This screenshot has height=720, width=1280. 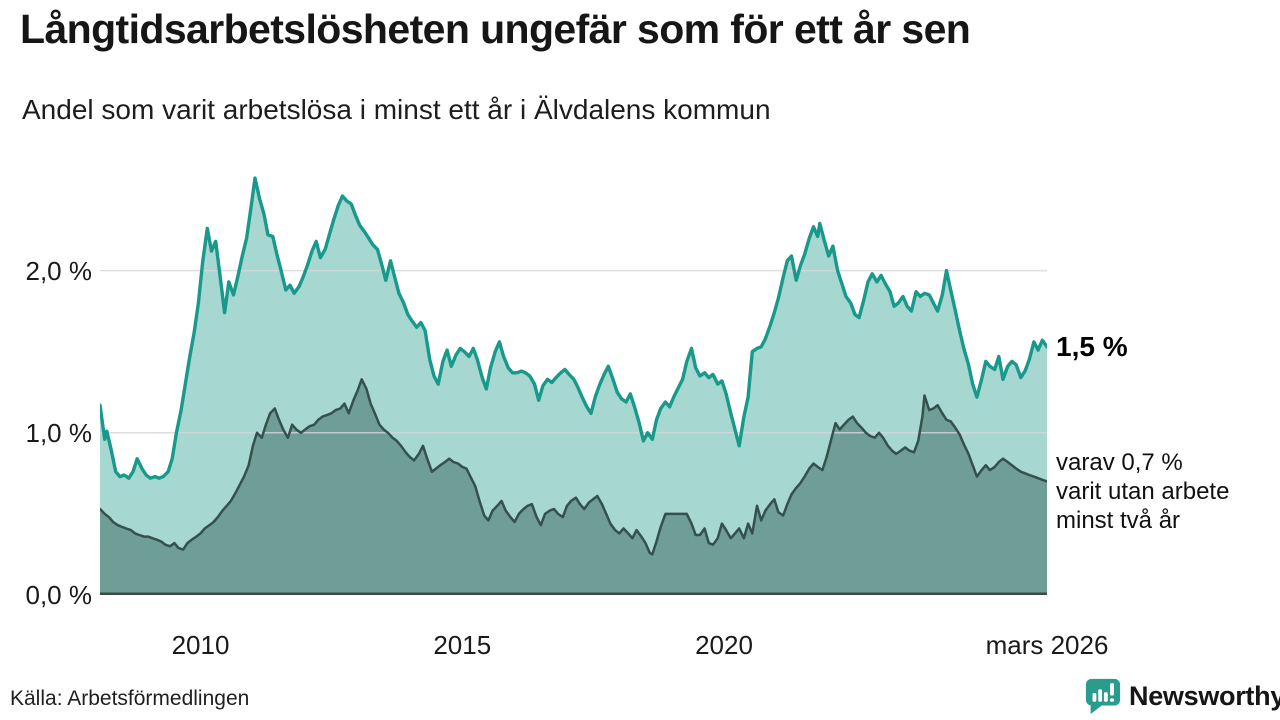 I want to click on x-tick-label-2020: 2020, so click(x=724, y=645).